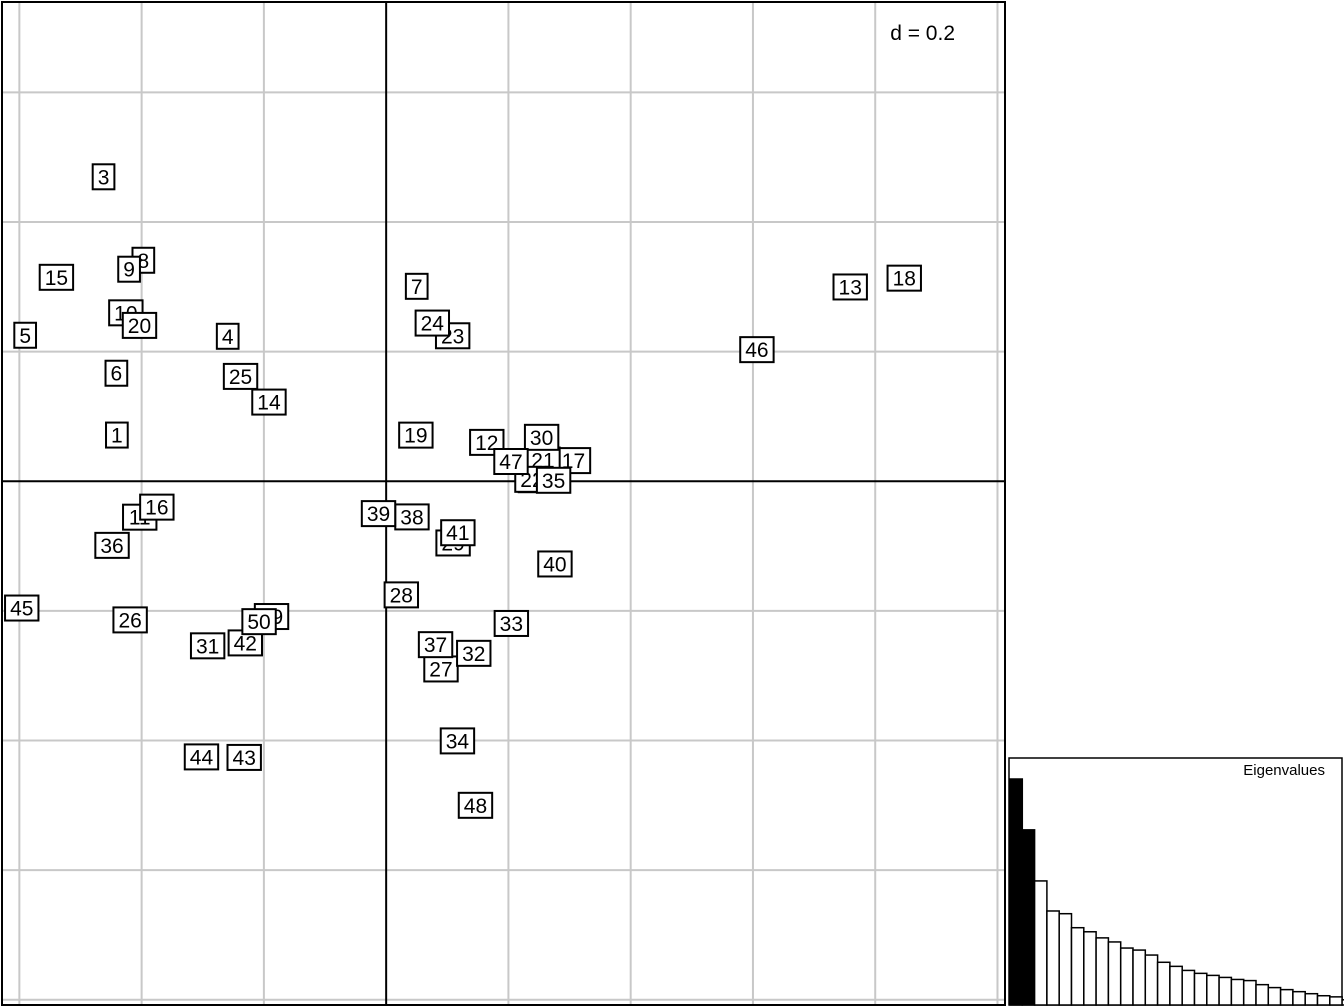 This screenshot has height=1008, width=1344. What do you see at coordinates (922, 33) in the screenshot?
I see `grid-scale-label: d = 0.2` at bounding box center [922, 33].